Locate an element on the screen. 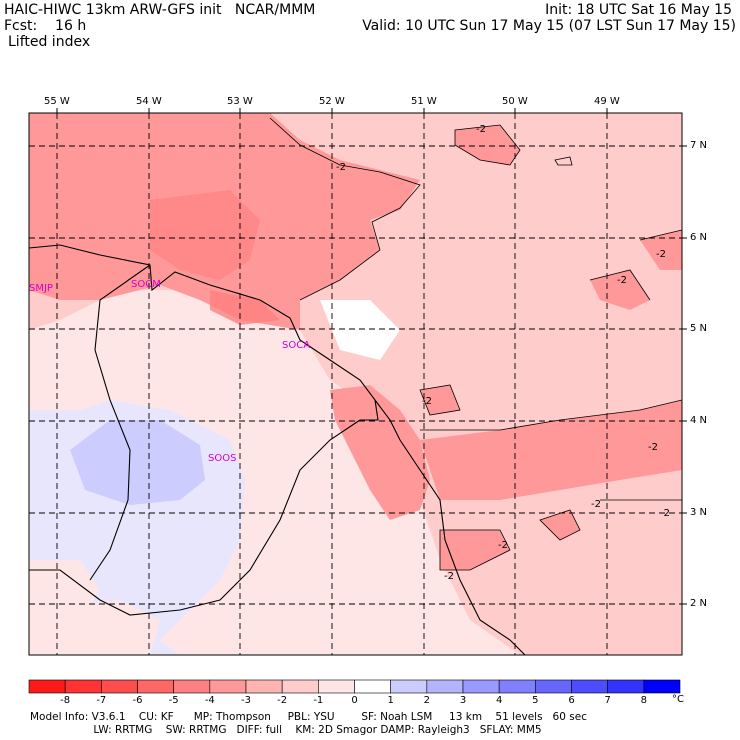 Image resolution: width=740 pixels, height=740 pixels. lat-label-6n: 6 N is located at coordinates (699, 237).